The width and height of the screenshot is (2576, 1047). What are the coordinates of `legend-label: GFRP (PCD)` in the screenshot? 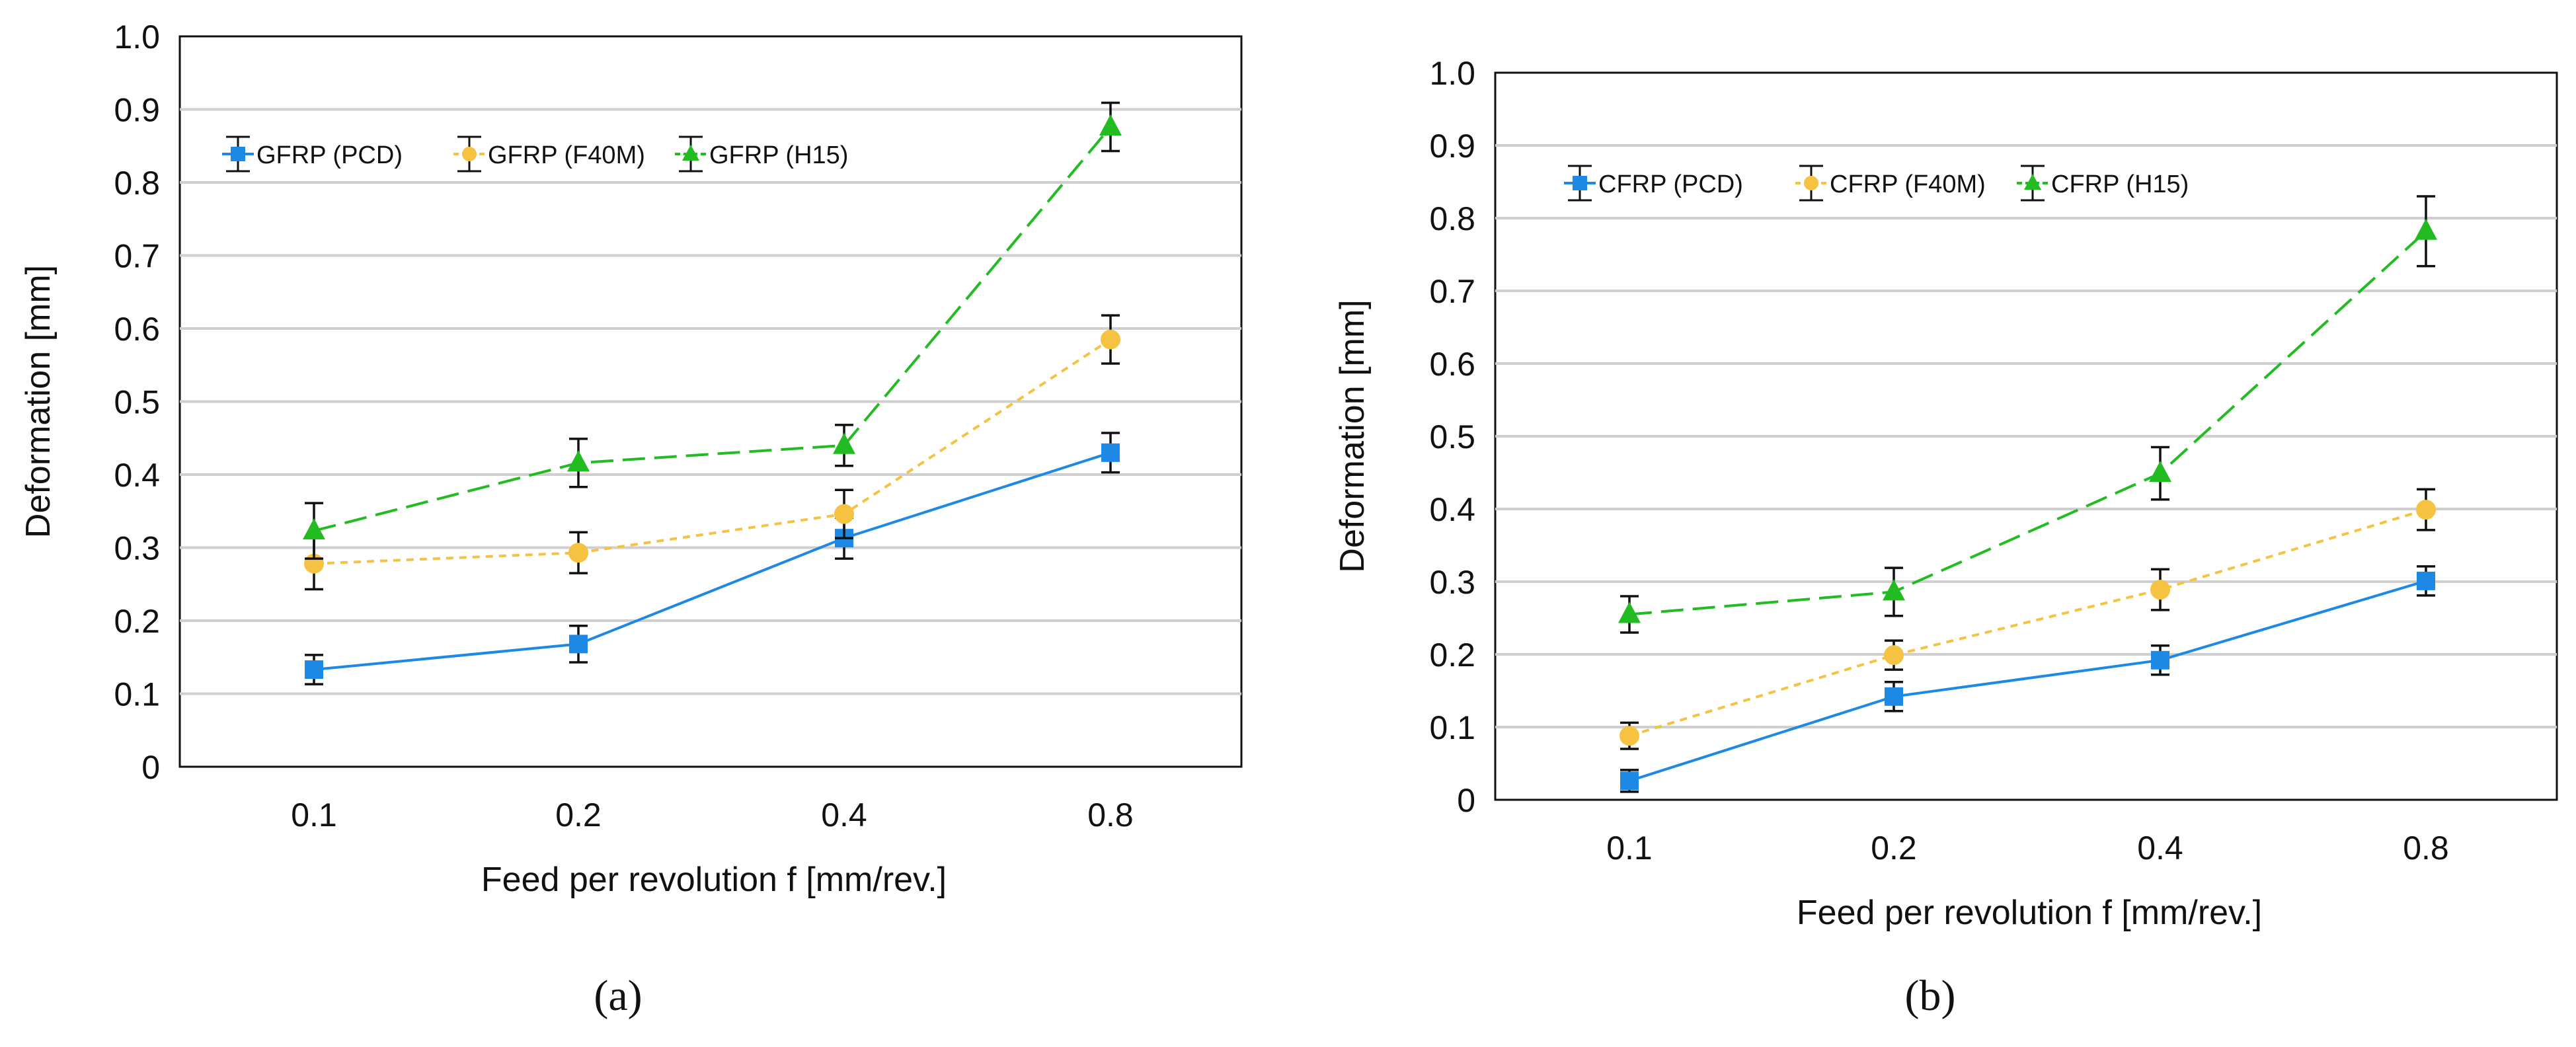 It's located at (329, 155).